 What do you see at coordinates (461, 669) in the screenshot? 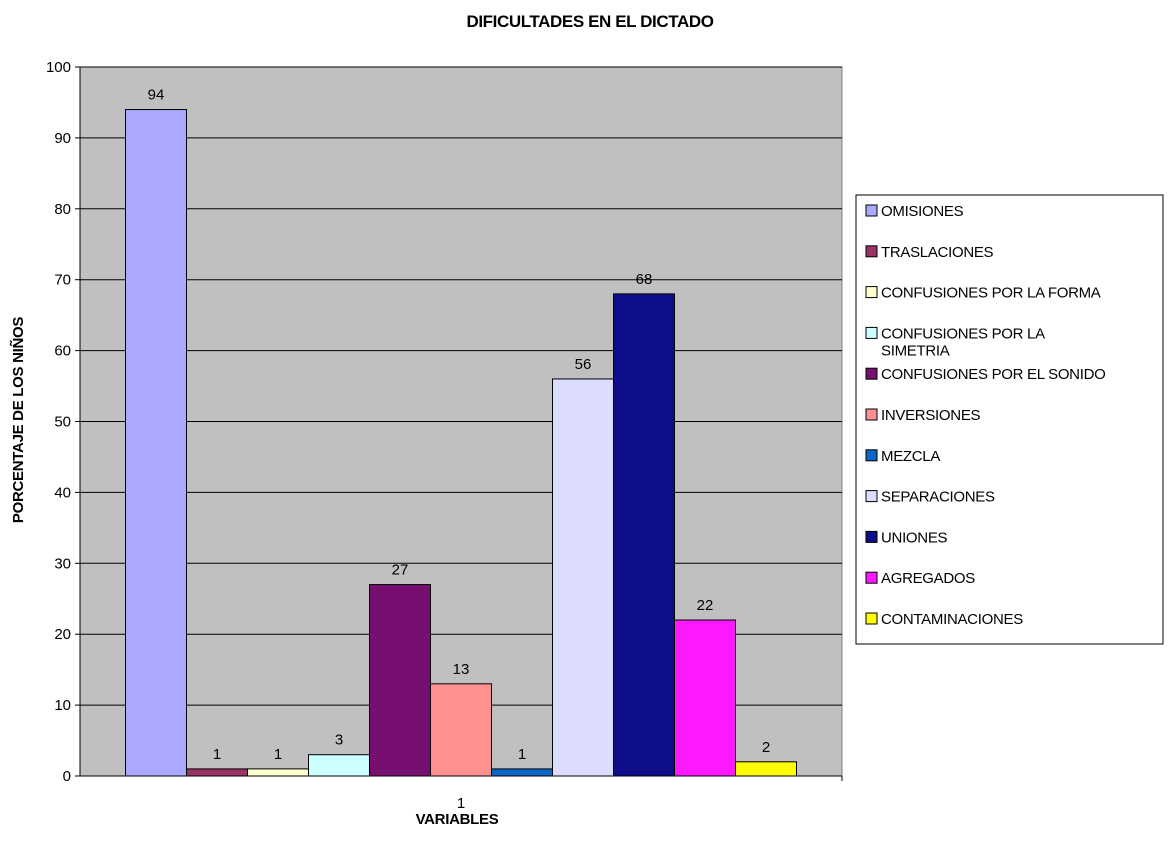
I see `data-label: 13` at bounding box center [461, 669].